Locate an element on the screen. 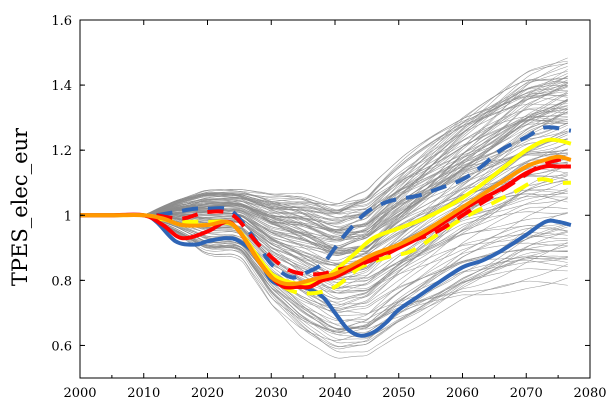 The width and height of the screenshot is (611, 403). x-tick-label: 2000 is located at coordinates (79, 393).